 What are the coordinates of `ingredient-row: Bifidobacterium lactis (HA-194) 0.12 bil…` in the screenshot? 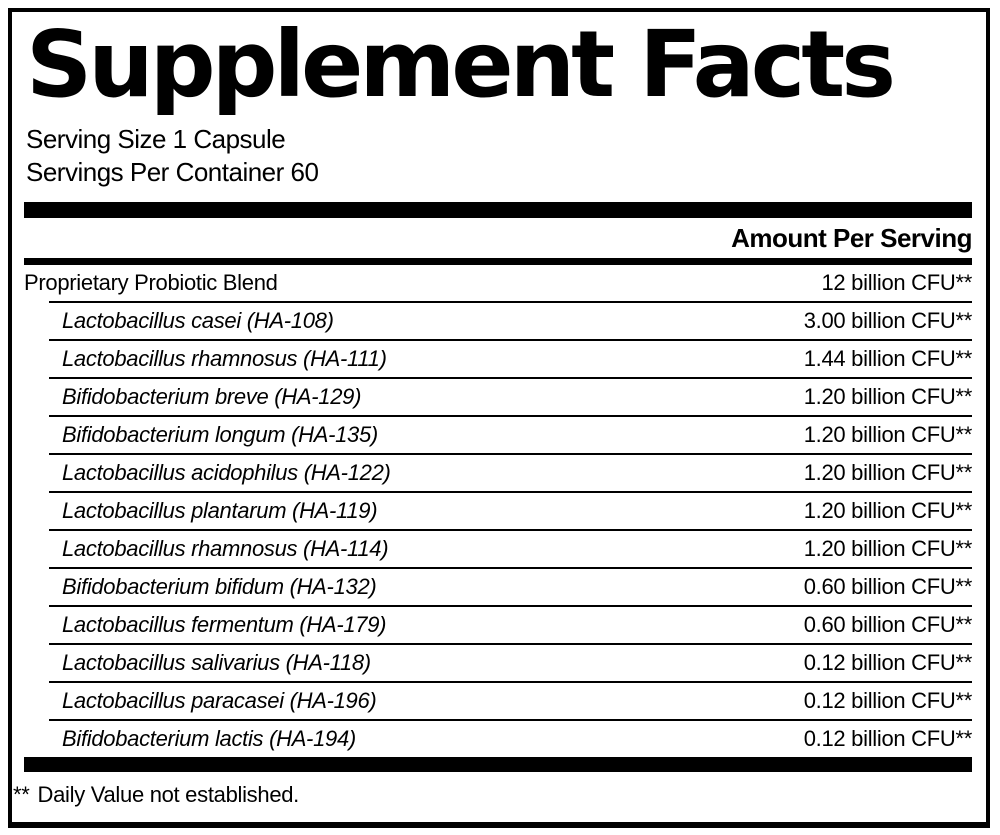 It's located at (510, 738).